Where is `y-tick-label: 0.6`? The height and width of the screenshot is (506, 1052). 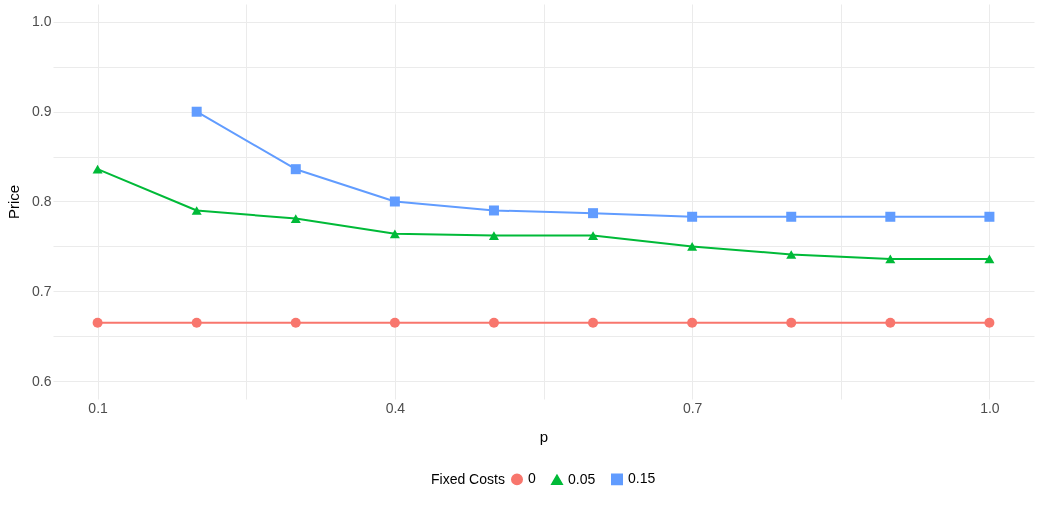
y-tick-label: 0.6 is located at coordinates (42, 380).